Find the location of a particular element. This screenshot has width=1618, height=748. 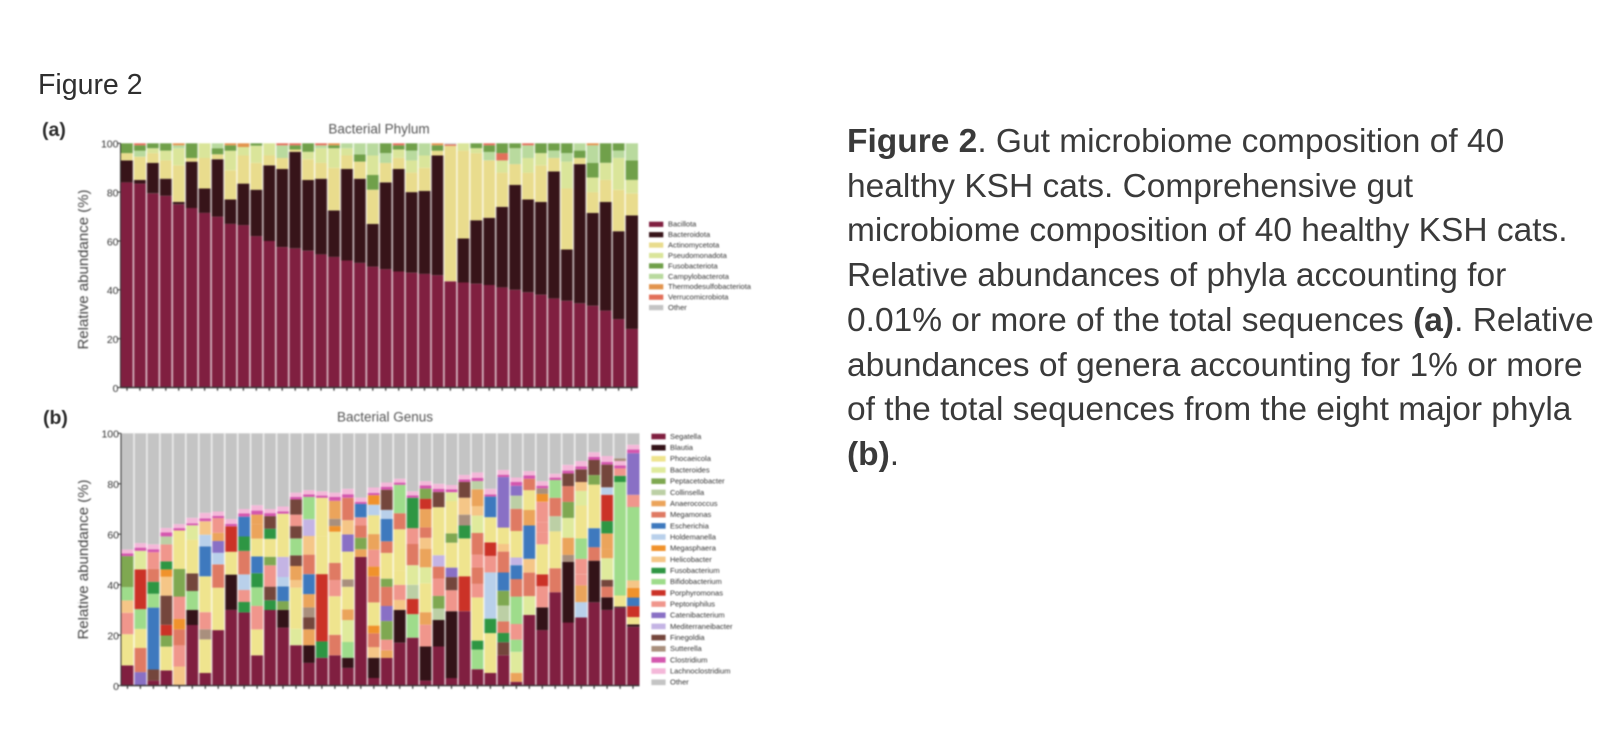

svg-text: Escherichia is located at coordinates (690, 525).